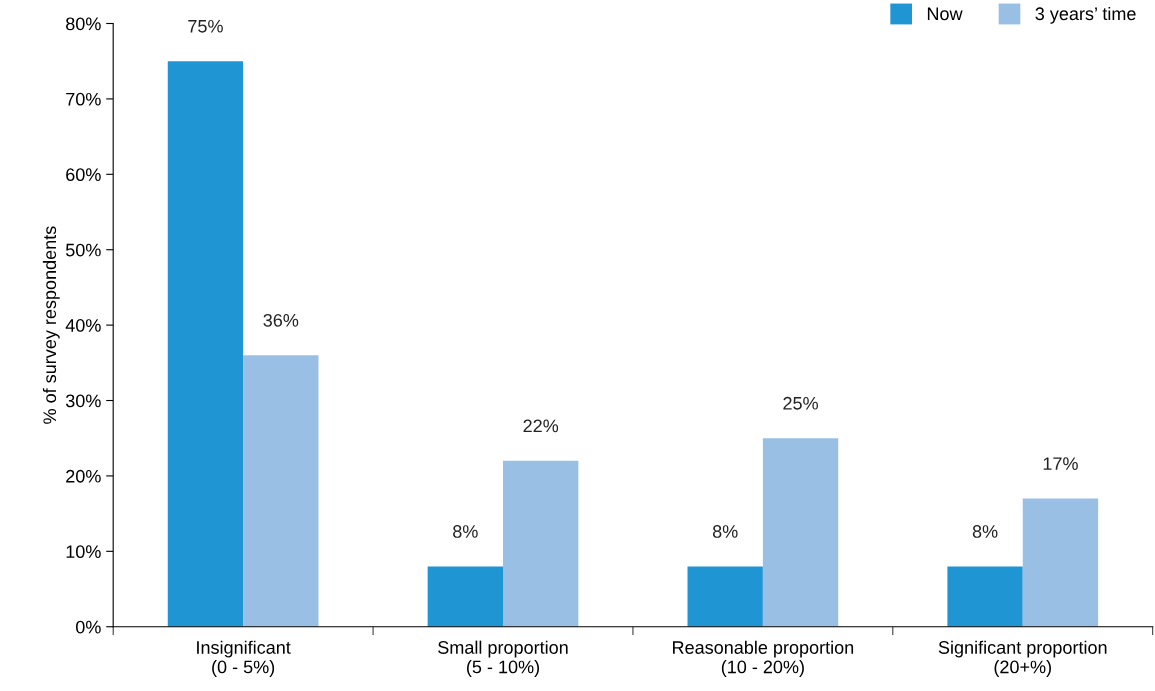  What do you see at coordinates (83, 24) in the screenshot?
I see `y-tick-label: 80%` at bounding box center [83, 24].